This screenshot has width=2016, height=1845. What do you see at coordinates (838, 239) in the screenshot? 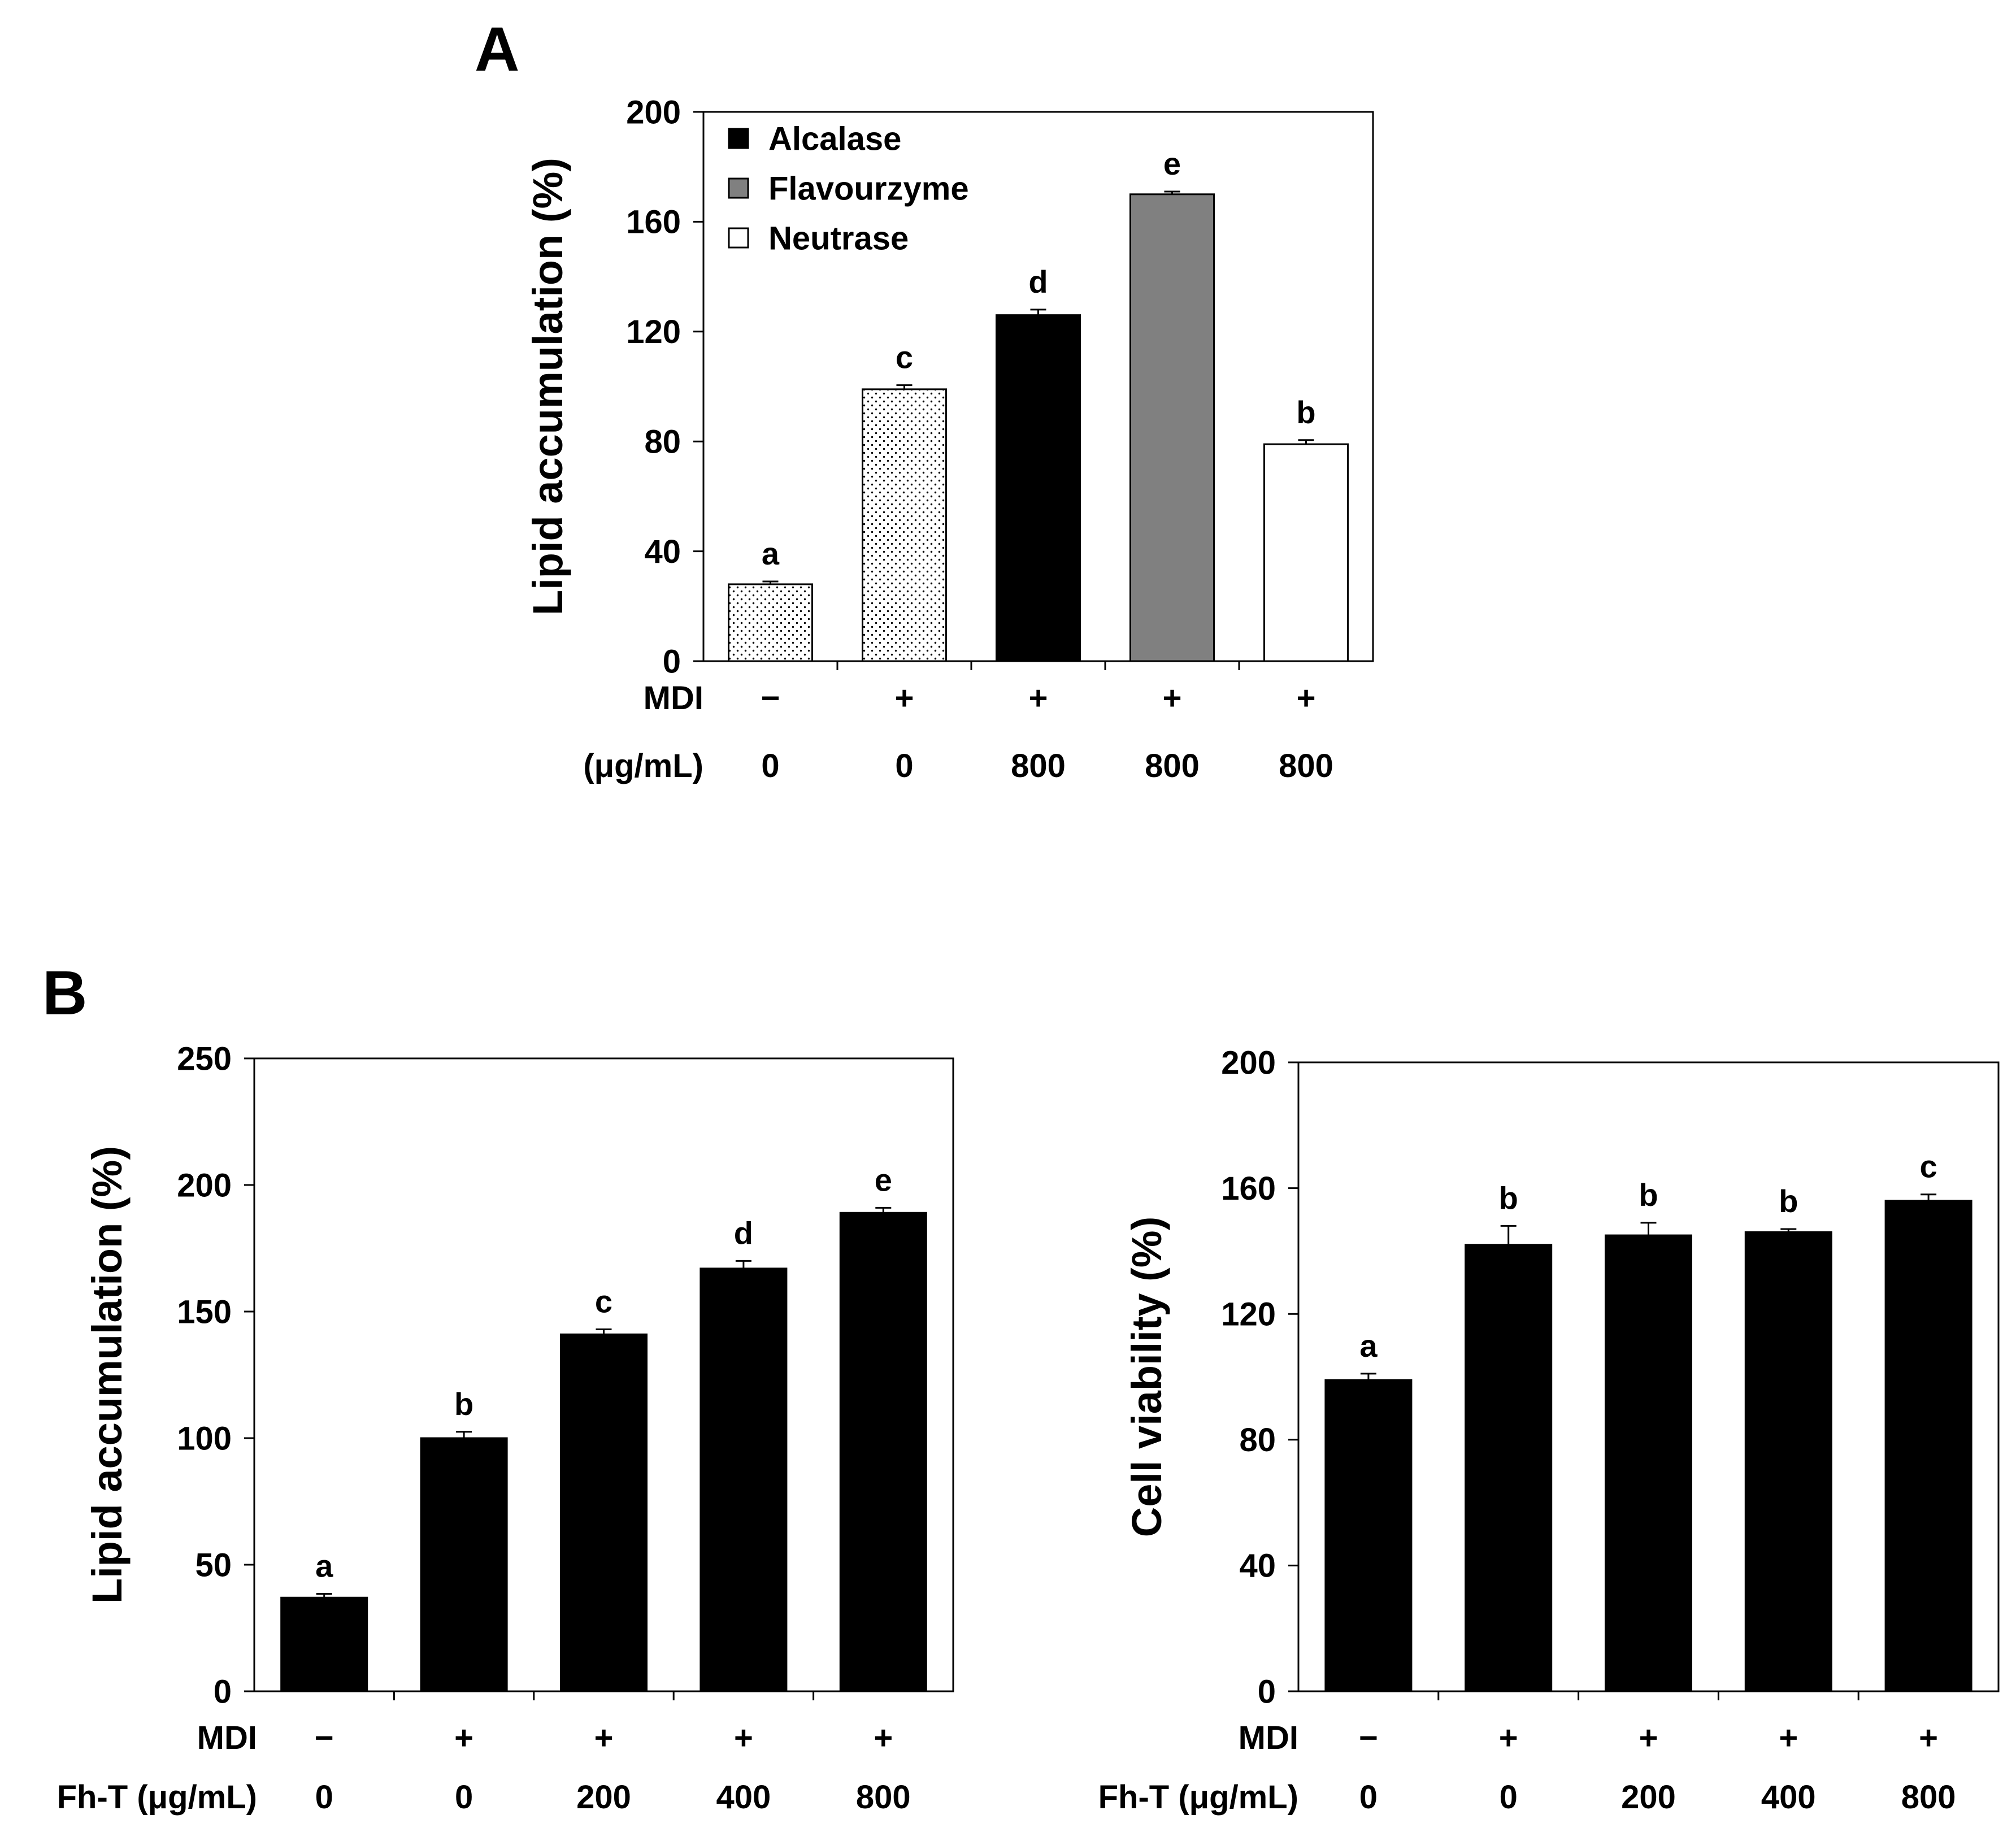
I see `legend-label: Neutrase` at bounding box center [838, 239].